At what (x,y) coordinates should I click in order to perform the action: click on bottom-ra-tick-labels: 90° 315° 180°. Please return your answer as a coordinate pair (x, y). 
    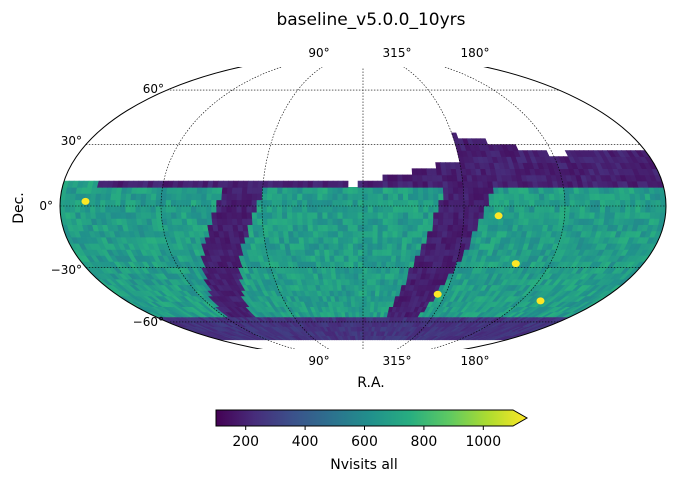
    Looking at the image, I should click on (398, 361).